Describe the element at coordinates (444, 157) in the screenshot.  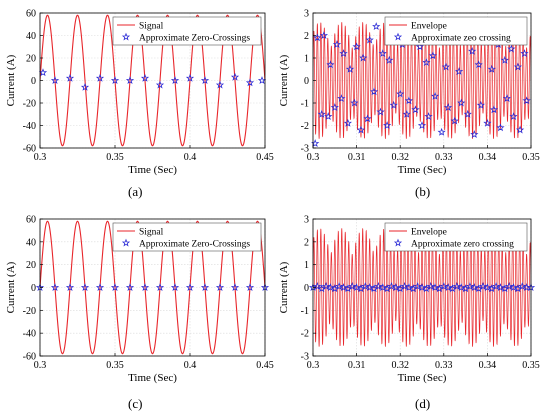
I see `x-tick-label: 0.33` at that location.